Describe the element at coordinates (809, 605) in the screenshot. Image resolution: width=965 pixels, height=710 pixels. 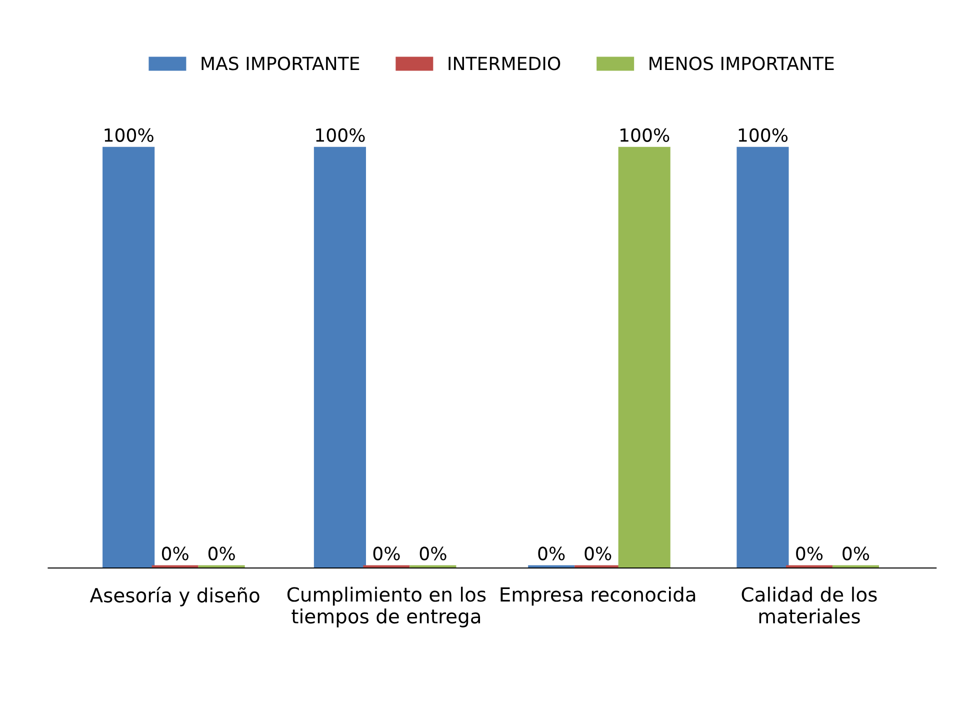
I see `x-tick-label: Calidad de los materiales` at that location.